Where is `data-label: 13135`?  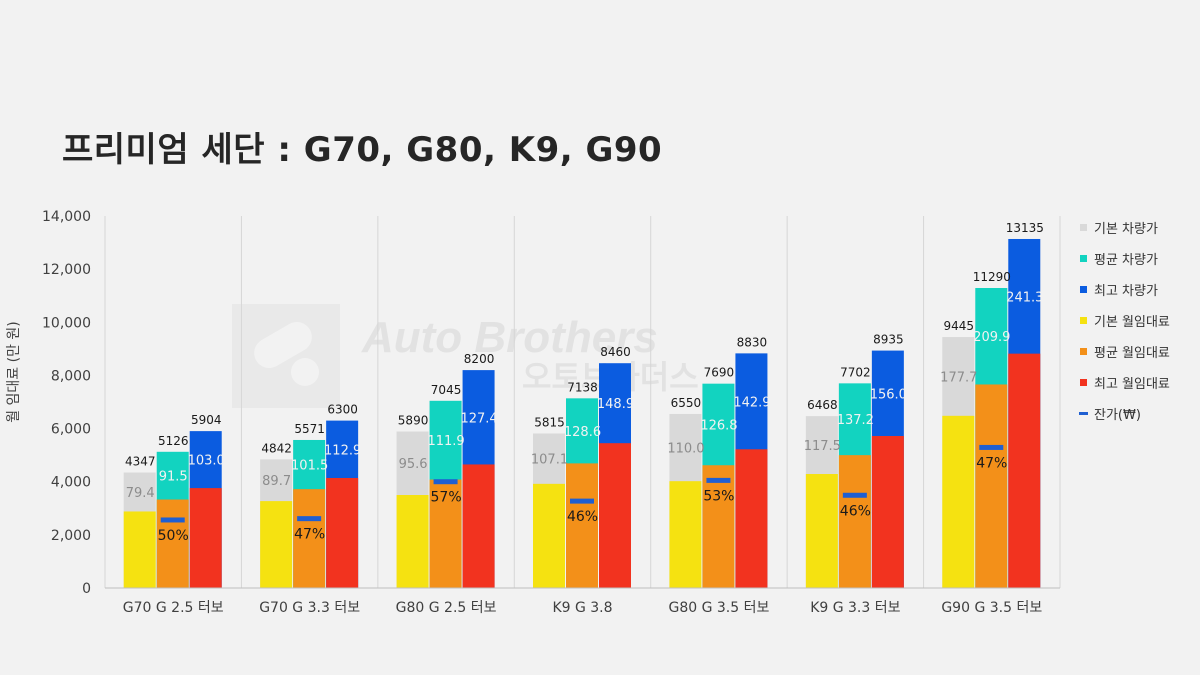 data-label: 13135 is located at coordinates (1025, 228).